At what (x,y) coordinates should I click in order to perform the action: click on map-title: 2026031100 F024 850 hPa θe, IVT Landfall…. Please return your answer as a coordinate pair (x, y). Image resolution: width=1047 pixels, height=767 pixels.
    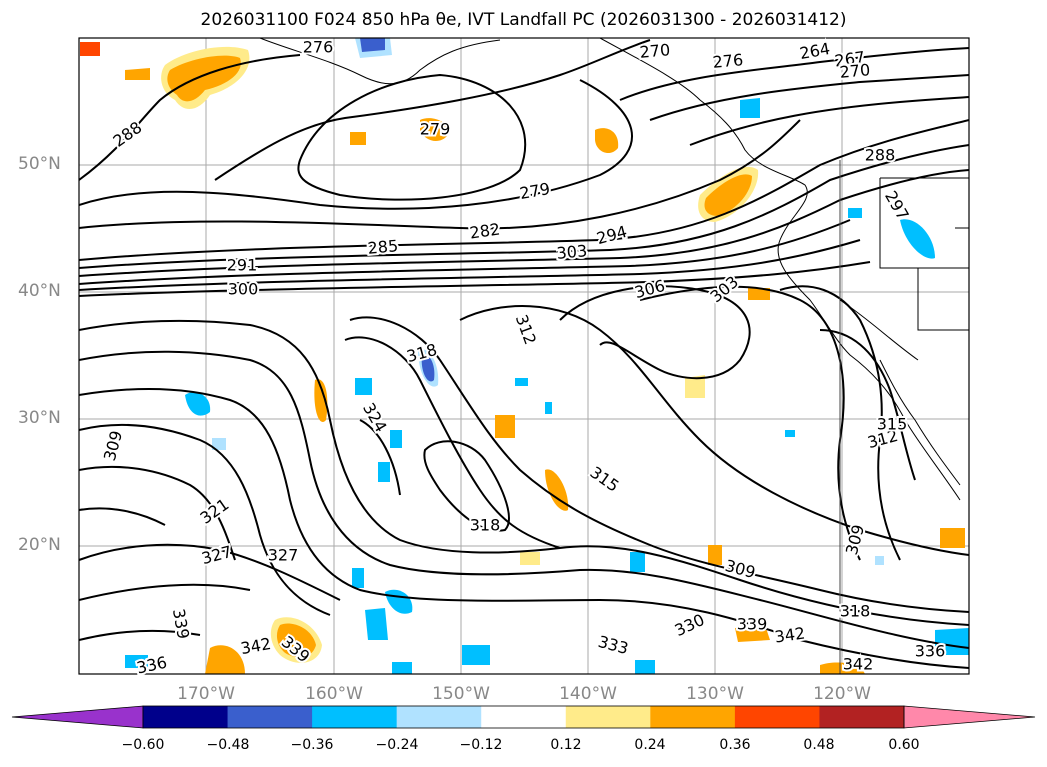
    Looking at the image, I should click on (523, 20).